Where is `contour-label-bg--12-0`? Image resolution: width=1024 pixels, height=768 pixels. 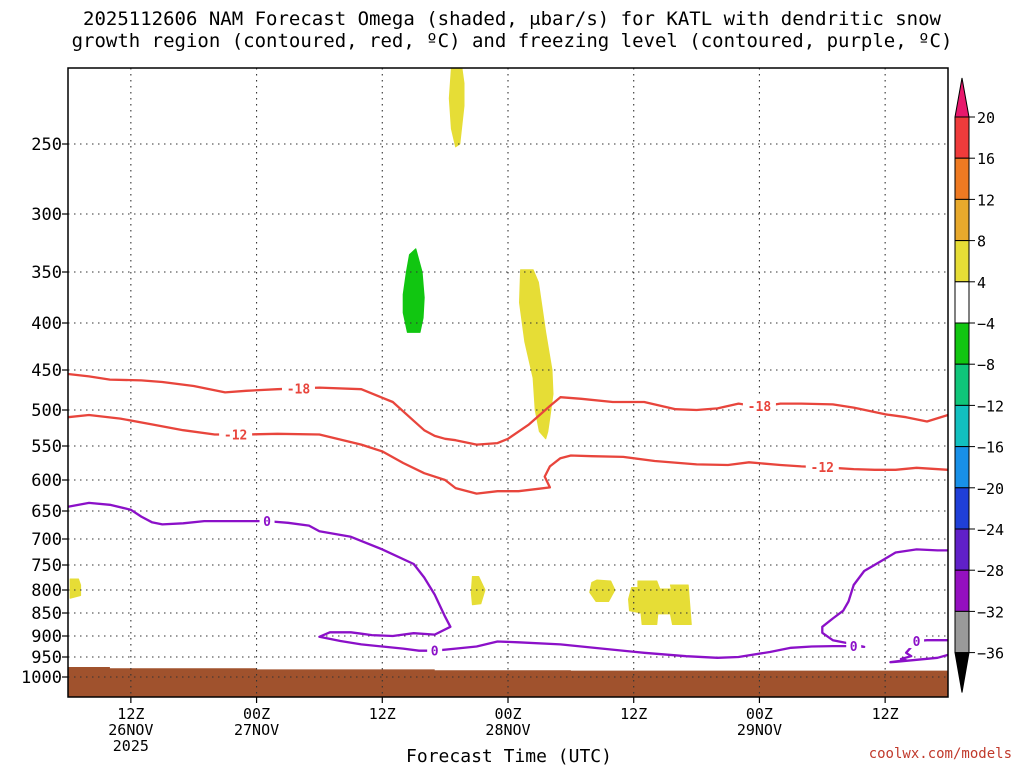
contour-label-bg--12-0 is located at coordinates (236, 434).